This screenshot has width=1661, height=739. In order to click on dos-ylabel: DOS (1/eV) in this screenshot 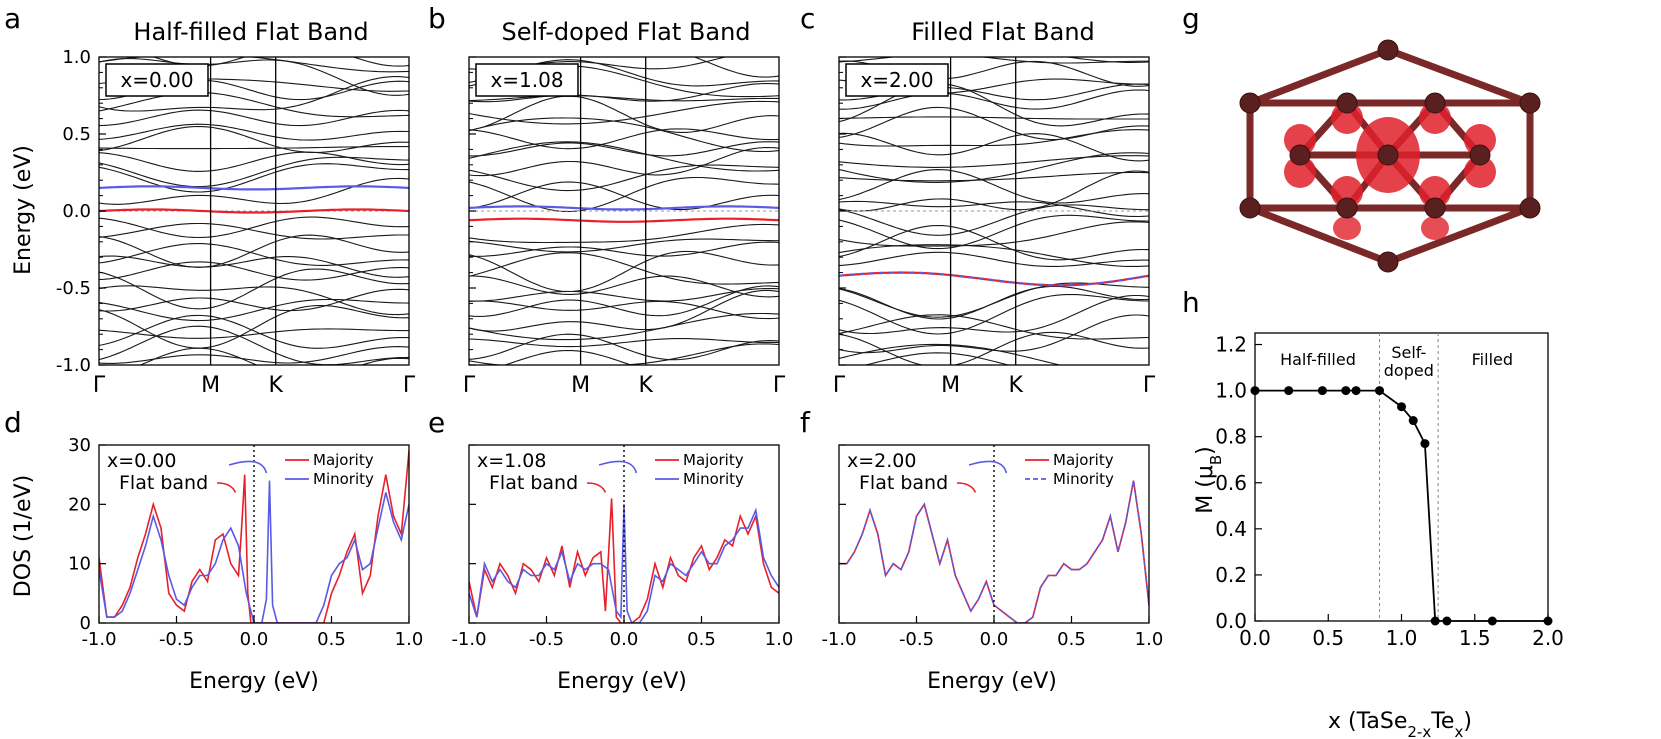, I will do `click(23, 536)`.